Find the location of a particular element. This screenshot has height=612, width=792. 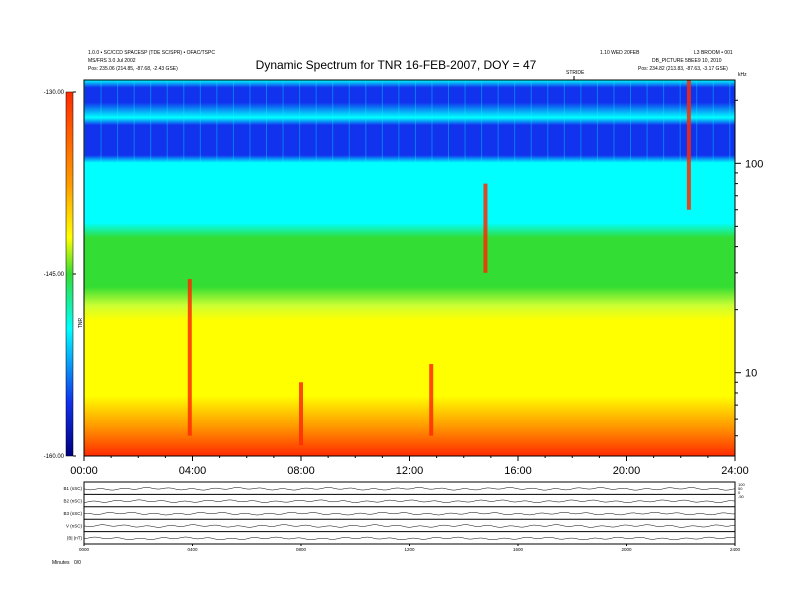

panel-x-tick-label: 1600 is located at coordinates (518, 549).